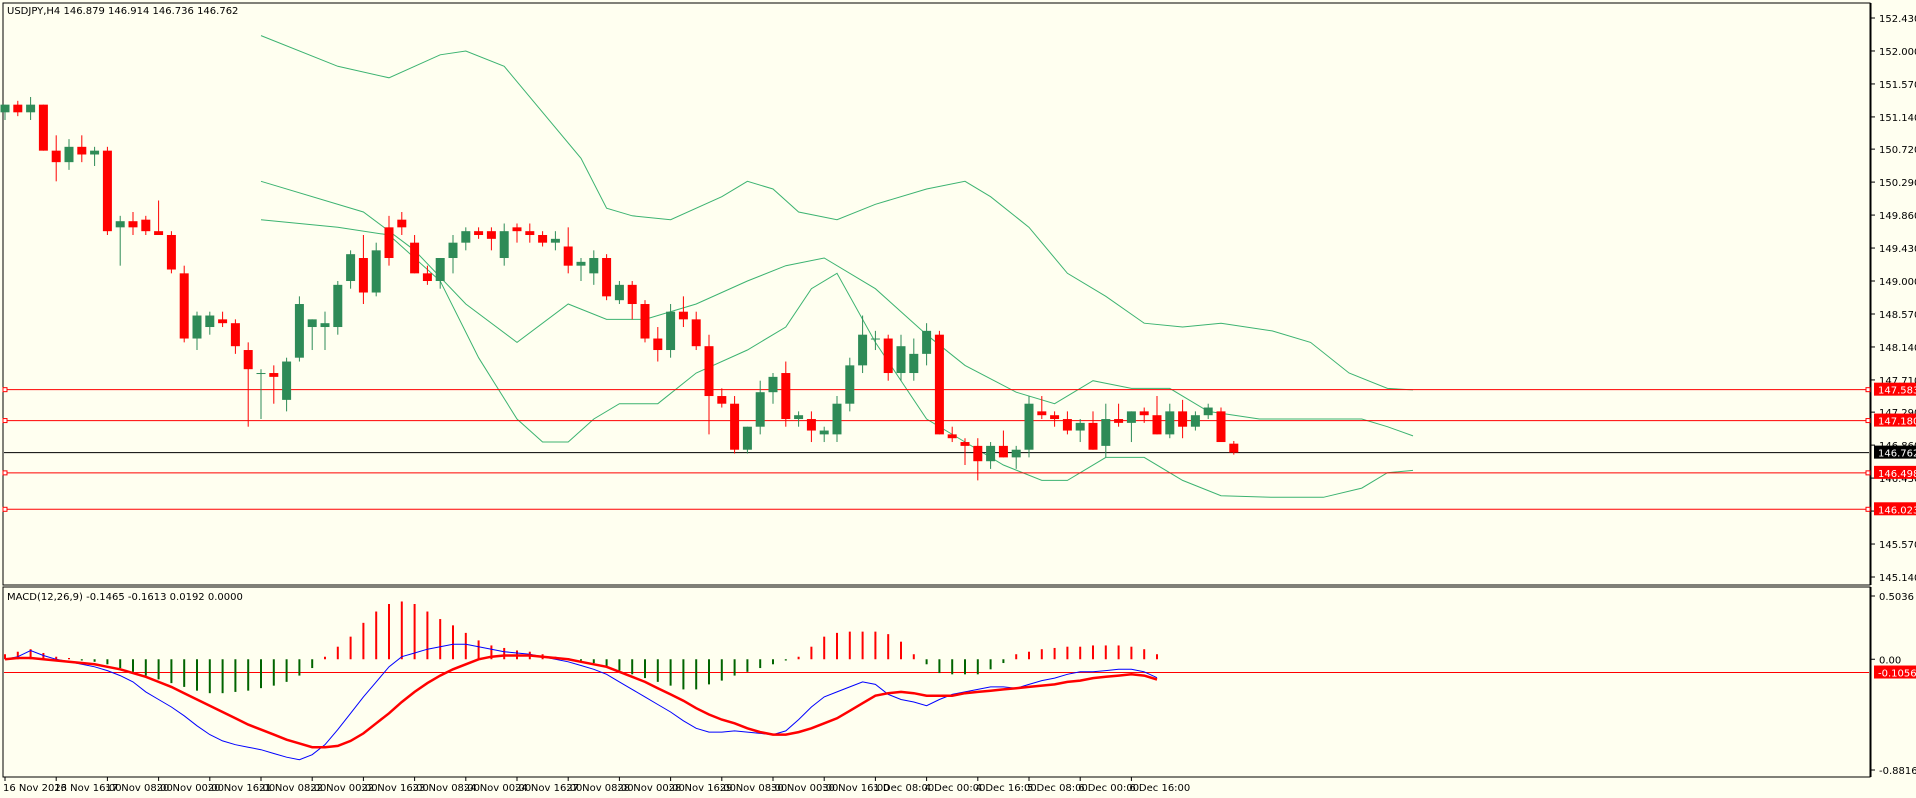  Describe the element at coordinates (1897, 771) in the screenshot. I see `macd-tick-label: -0.8816` at that location.